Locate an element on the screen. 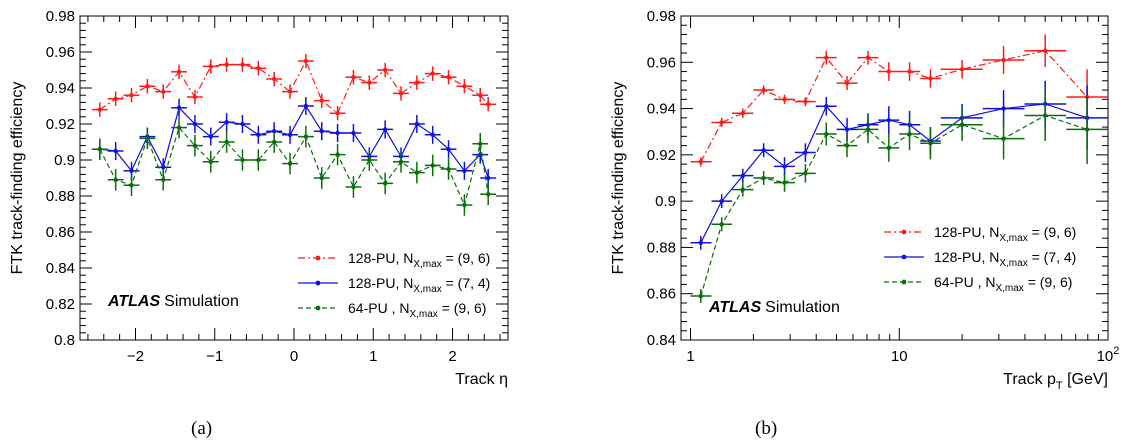 This screenshot has height=446, width=1126. legend-entry: 64-PU , NX,max = (9, 6) is located at coordinates (392, 310).